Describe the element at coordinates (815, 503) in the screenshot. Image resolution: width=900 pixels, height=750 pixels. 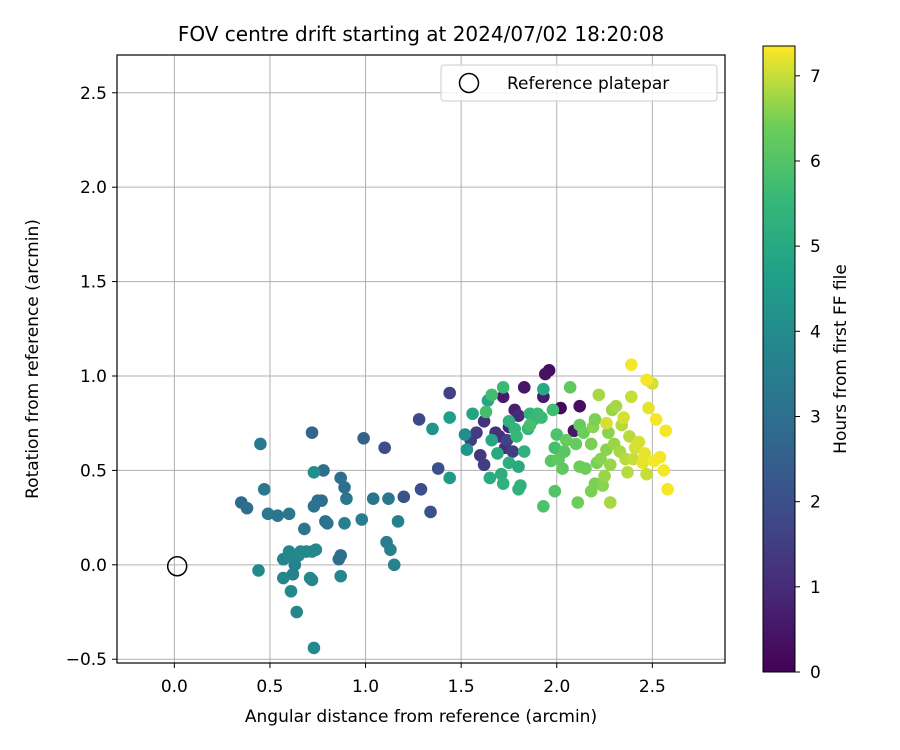
I see `colorbar-tick-label: 2` at that location.